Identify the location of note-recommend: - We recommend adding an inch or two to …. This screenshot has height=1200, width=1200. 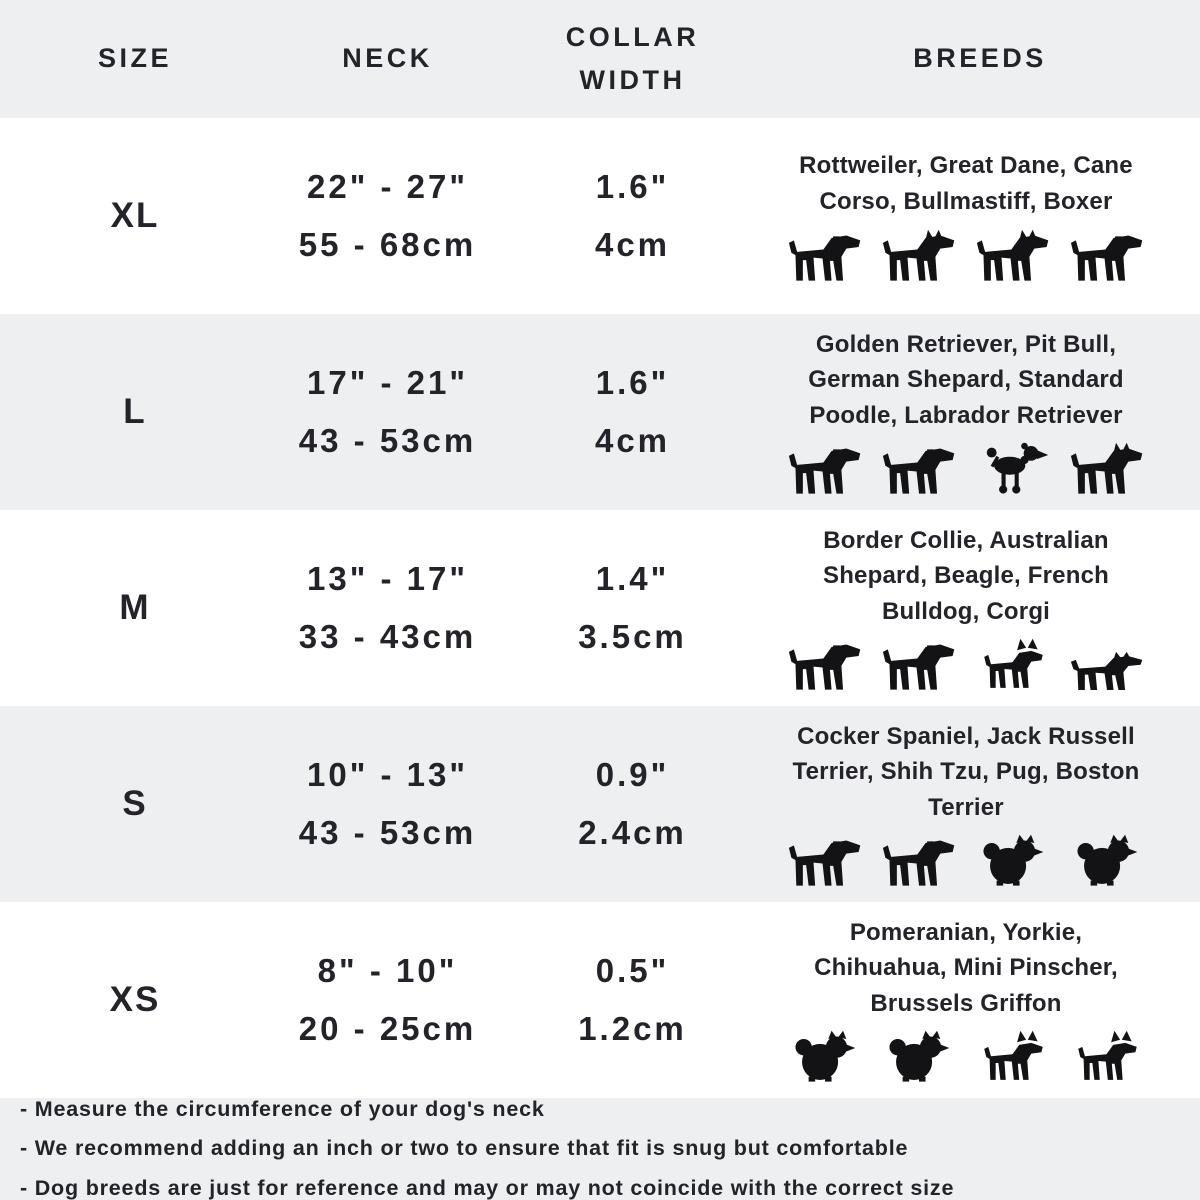
(464, 1148).